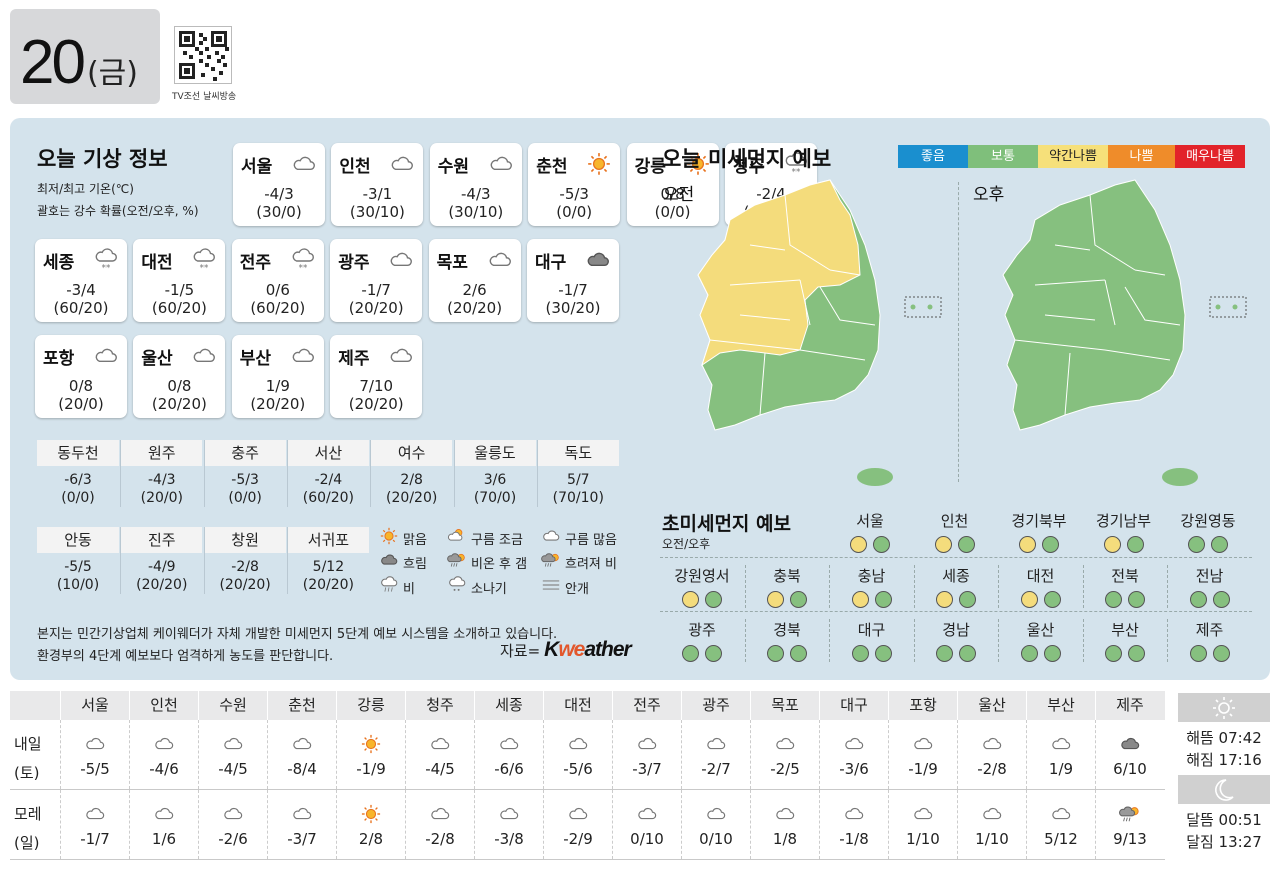 The width and height of the screenshot is (1280, 878). What do you see at coordinates (1208, 521) in the screenshot?
I see `region-name: 강원영동` at bounding box center [1208, 521].